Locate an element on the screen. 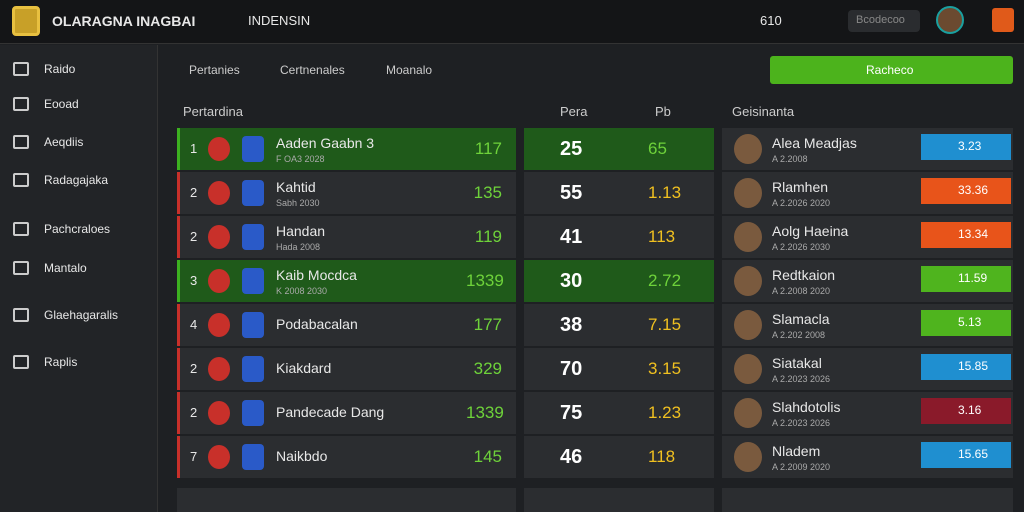  rank: 1 is located at coordinates (194, 148).